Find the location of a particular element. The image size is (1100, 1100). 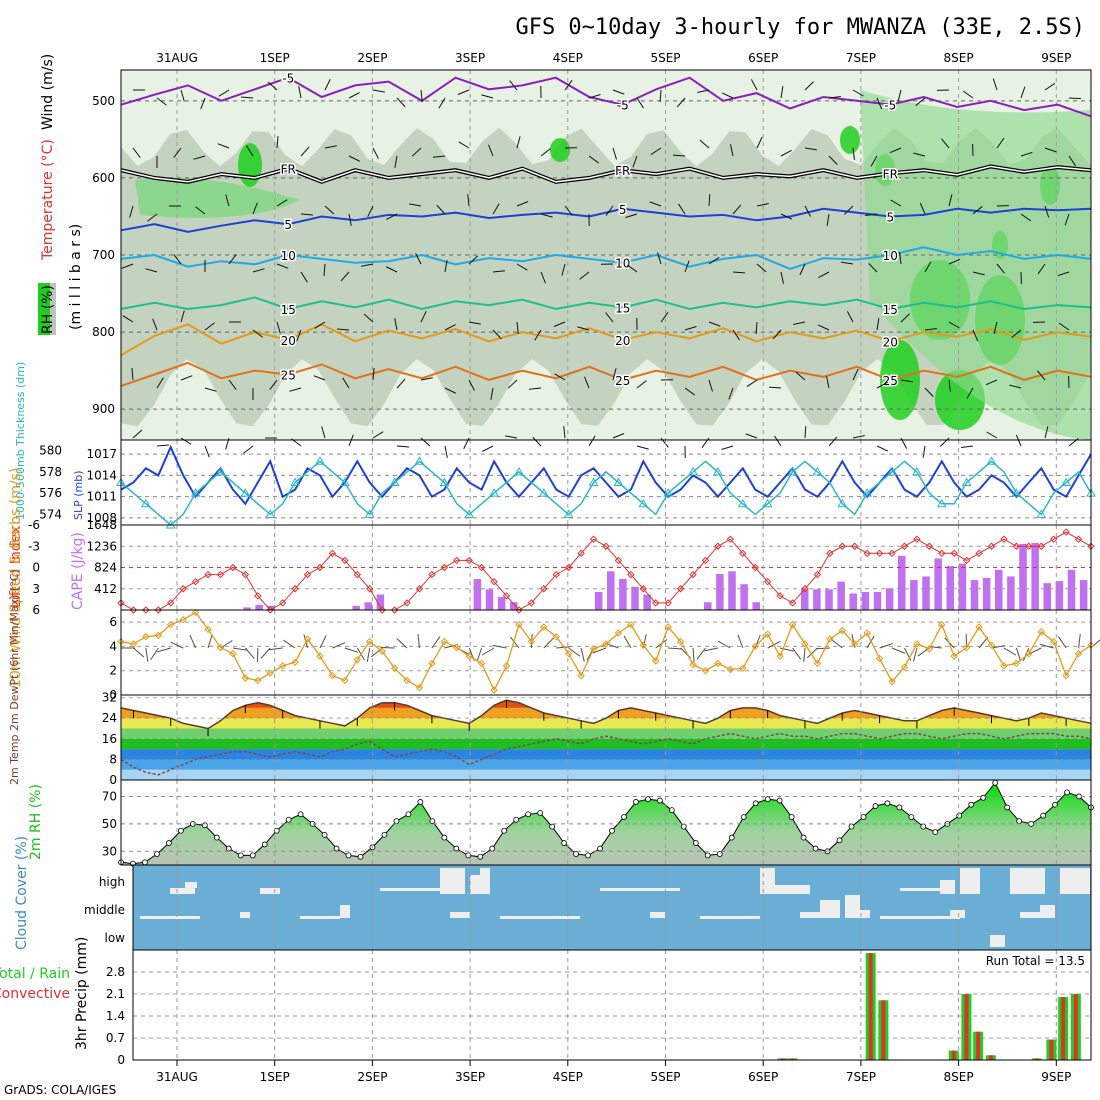

rh-moist-patch is located at coordinates (250, 165).